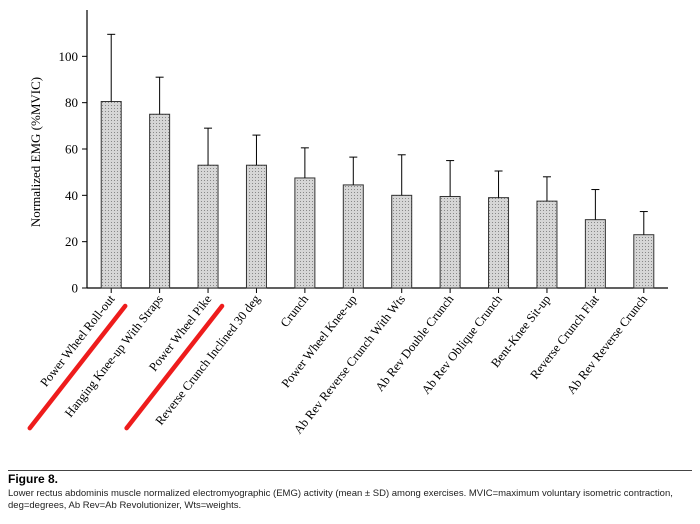 The image size is (700, 524). What do you see at coordinates (71, 149) in the screenshot?
I see `y-tick-label: 60` at bounding box center [71, 149].